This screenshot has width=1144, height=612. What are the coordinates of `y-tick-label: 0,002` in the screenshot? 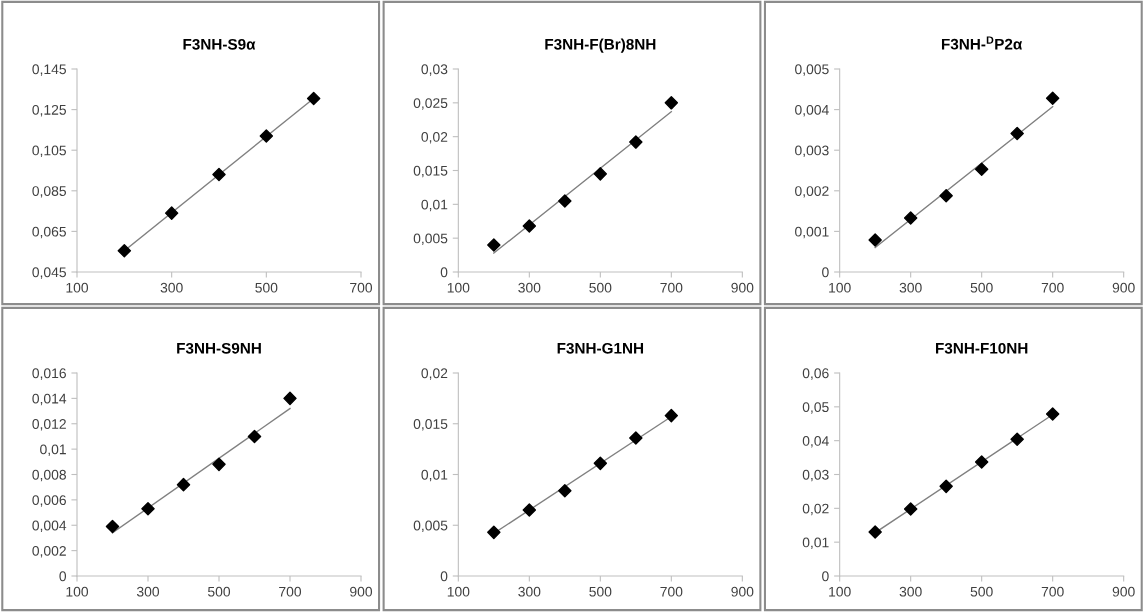 It's located at (49, 551).